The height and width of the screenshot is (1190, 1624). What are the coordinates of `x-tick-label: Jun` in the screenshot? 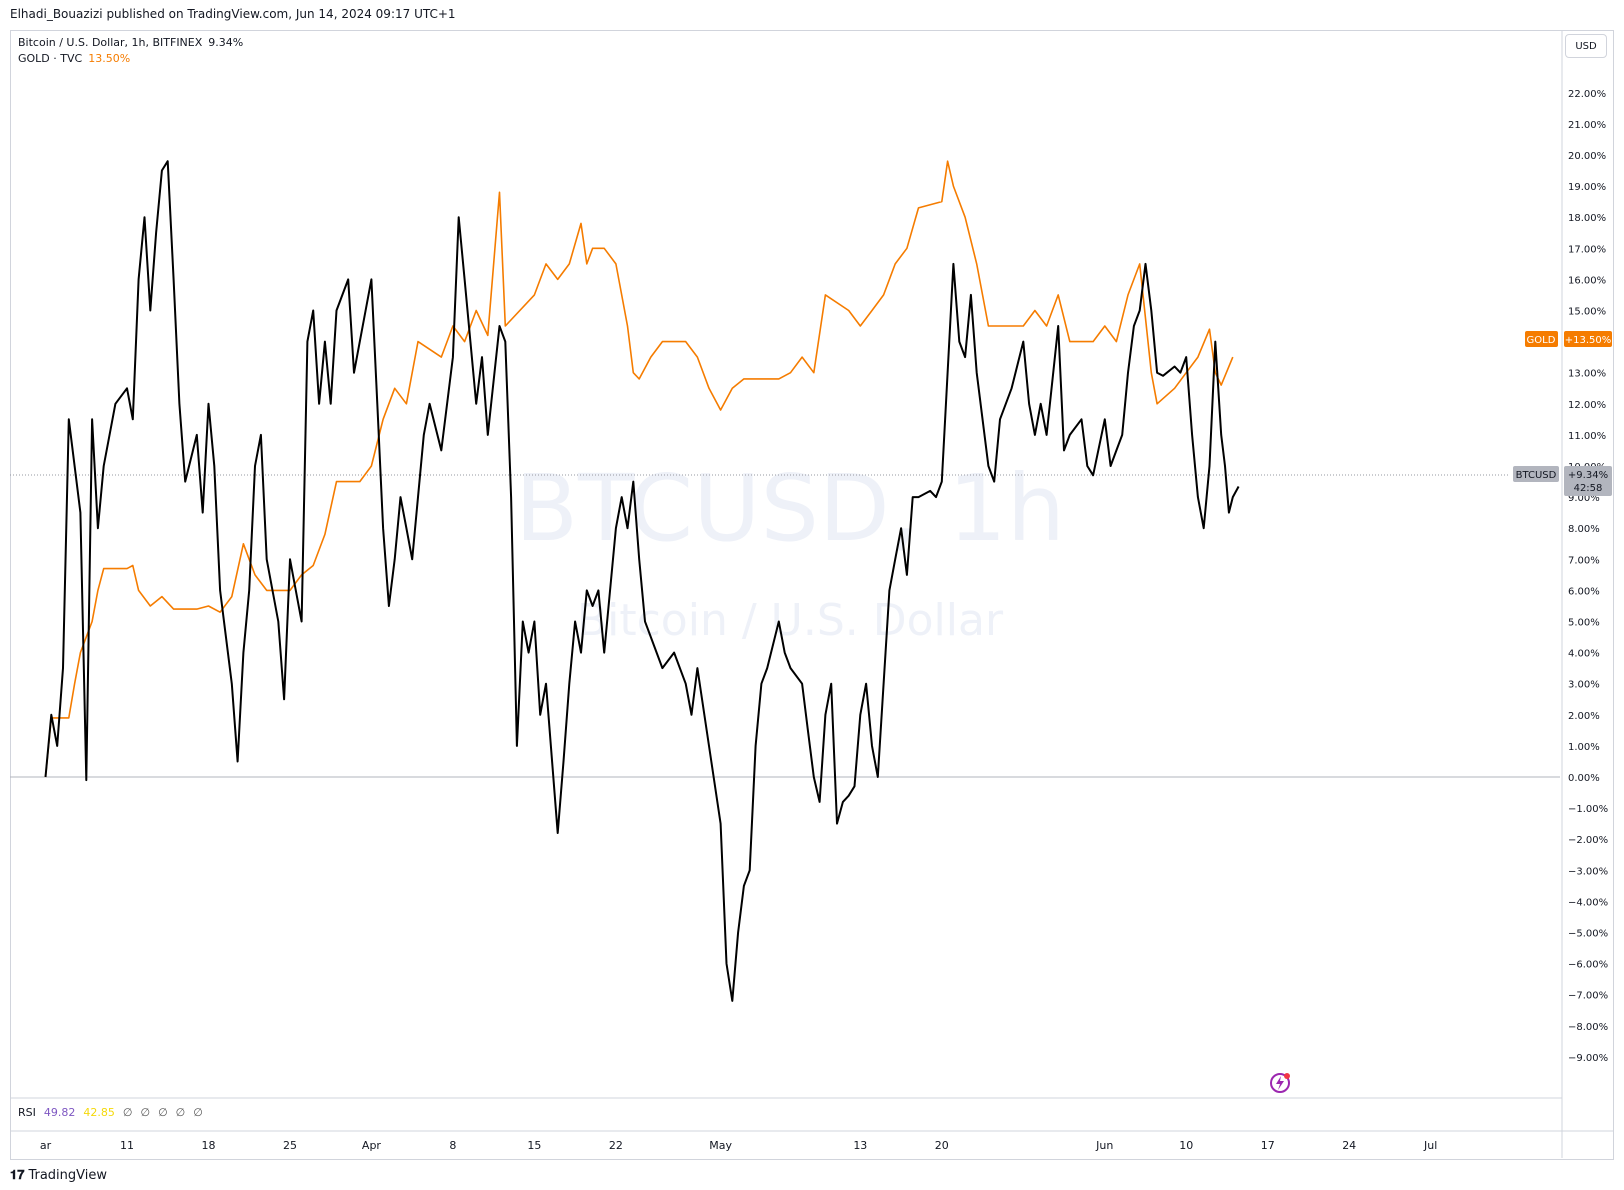 It's located at (1104, 1145).